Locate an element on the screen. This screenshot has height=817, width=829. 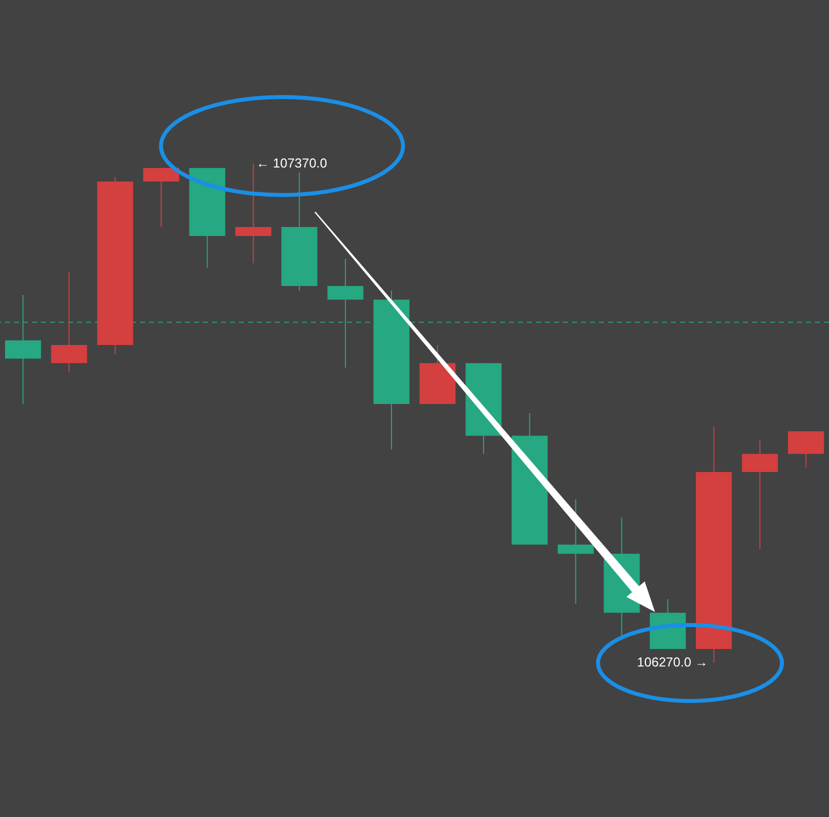
annotation: 106270.0 → is located at coordinates (672, 662).